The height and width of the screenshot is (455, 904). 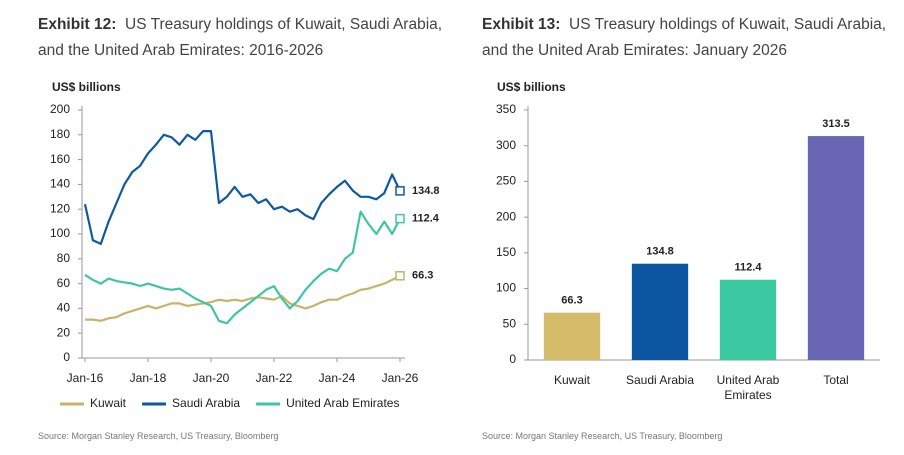 What do you see at coordinates (337, 378) in the screenshot?
I see `x-tick-label: Jan-24` at bounding box center [337, 378].